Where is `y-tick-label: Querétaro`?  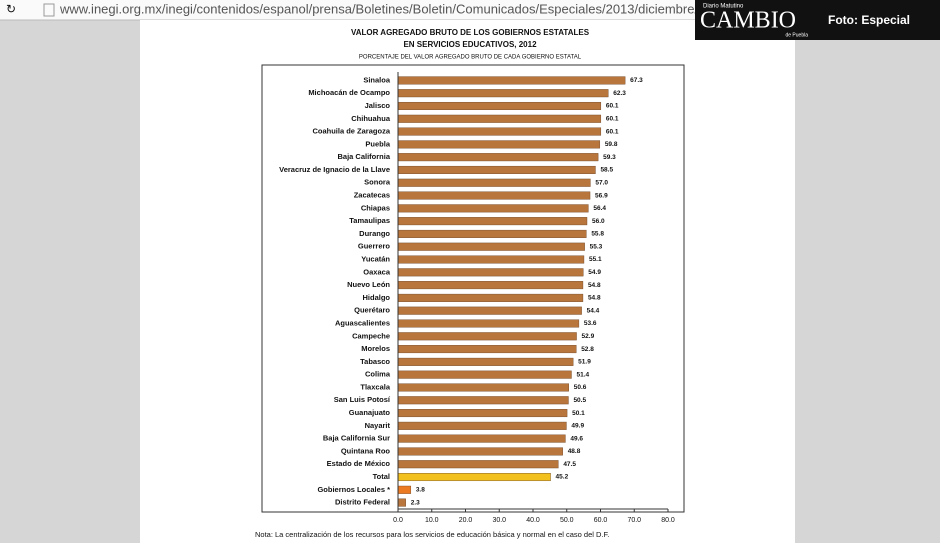
y-tick-label: Querétaro is located at coordinates (372, 310).